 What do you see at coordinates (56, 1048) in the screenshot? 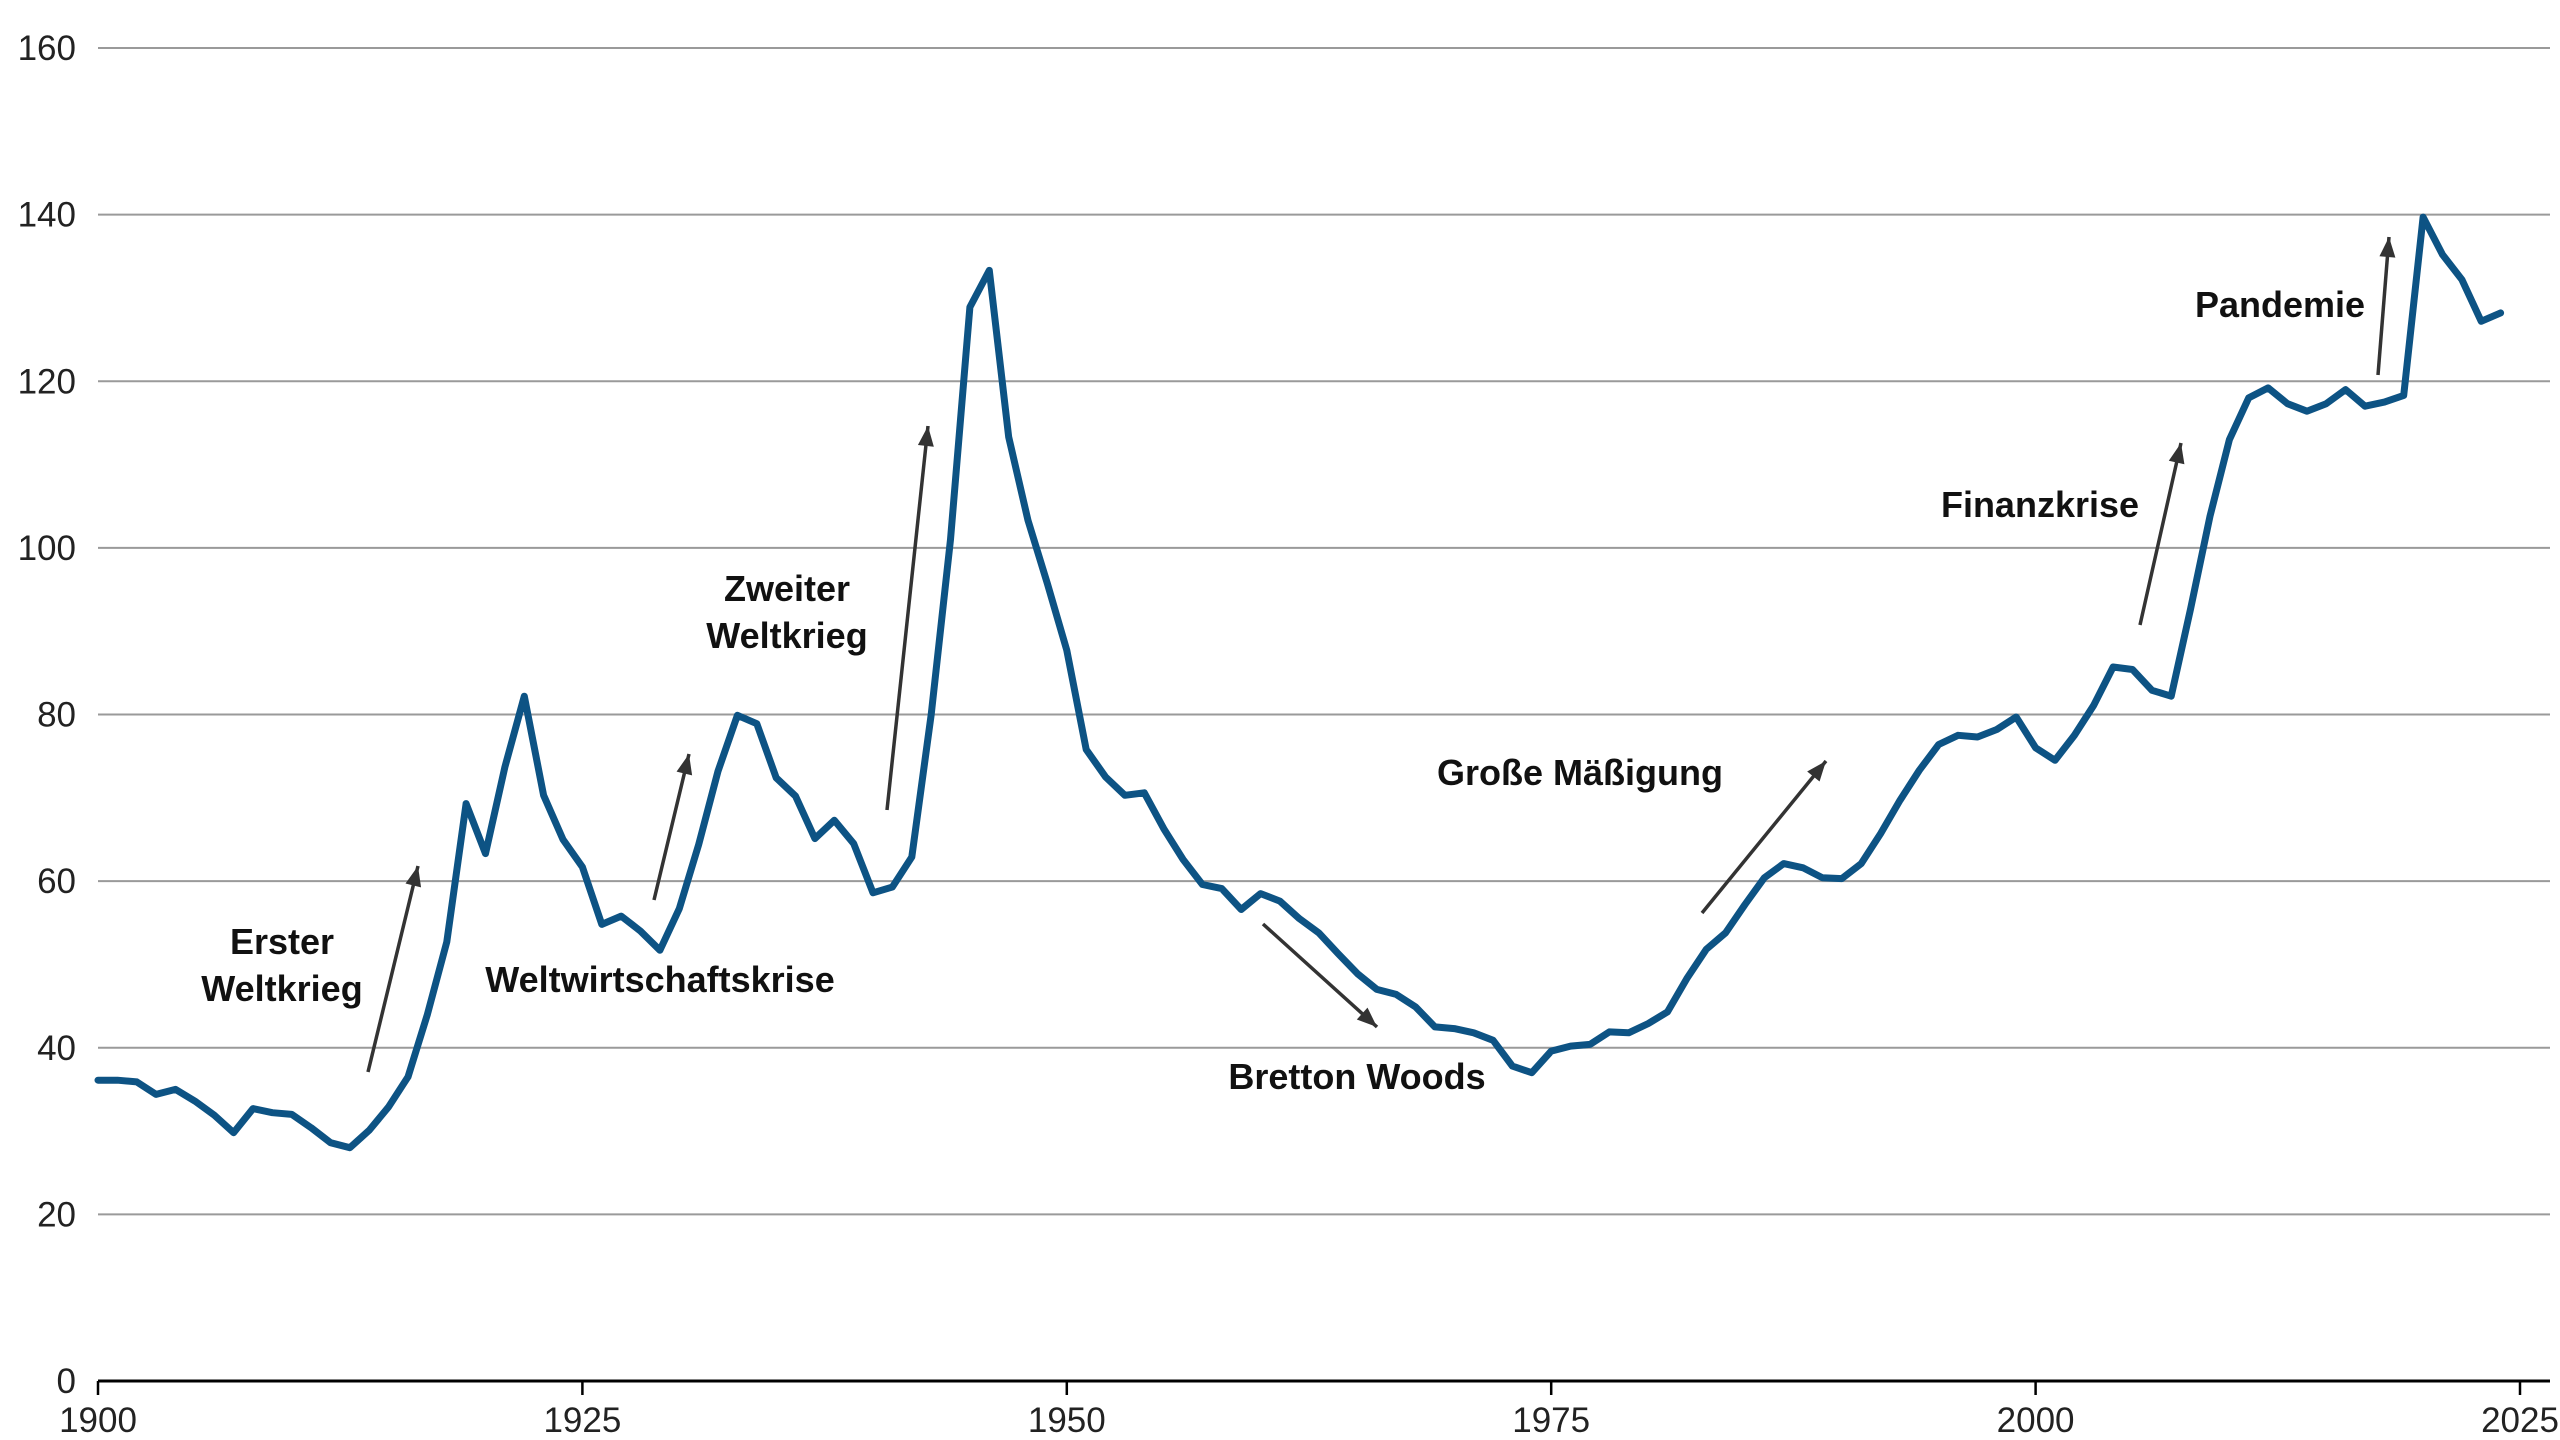
I see `y-tick-label: 40` at bounding box center [56, 1048].